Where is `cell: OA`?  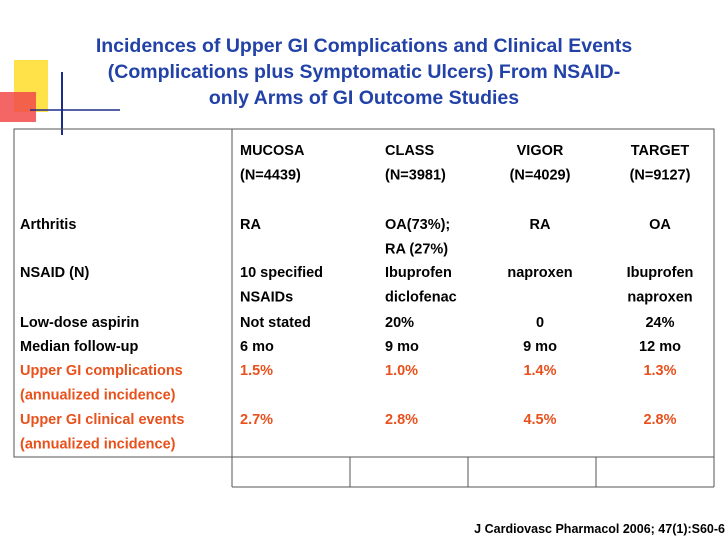
cell: OA is located at coordinates (660, 225).